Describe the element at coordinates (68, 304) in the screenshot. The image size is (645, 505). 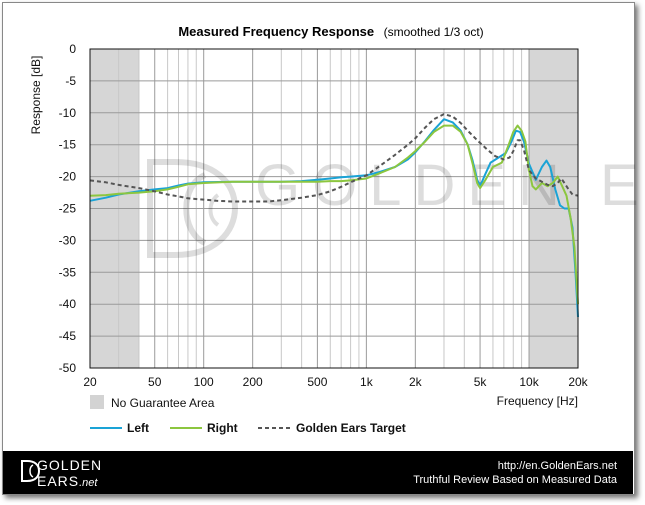
I see `y-tick-label: -40` at that location.